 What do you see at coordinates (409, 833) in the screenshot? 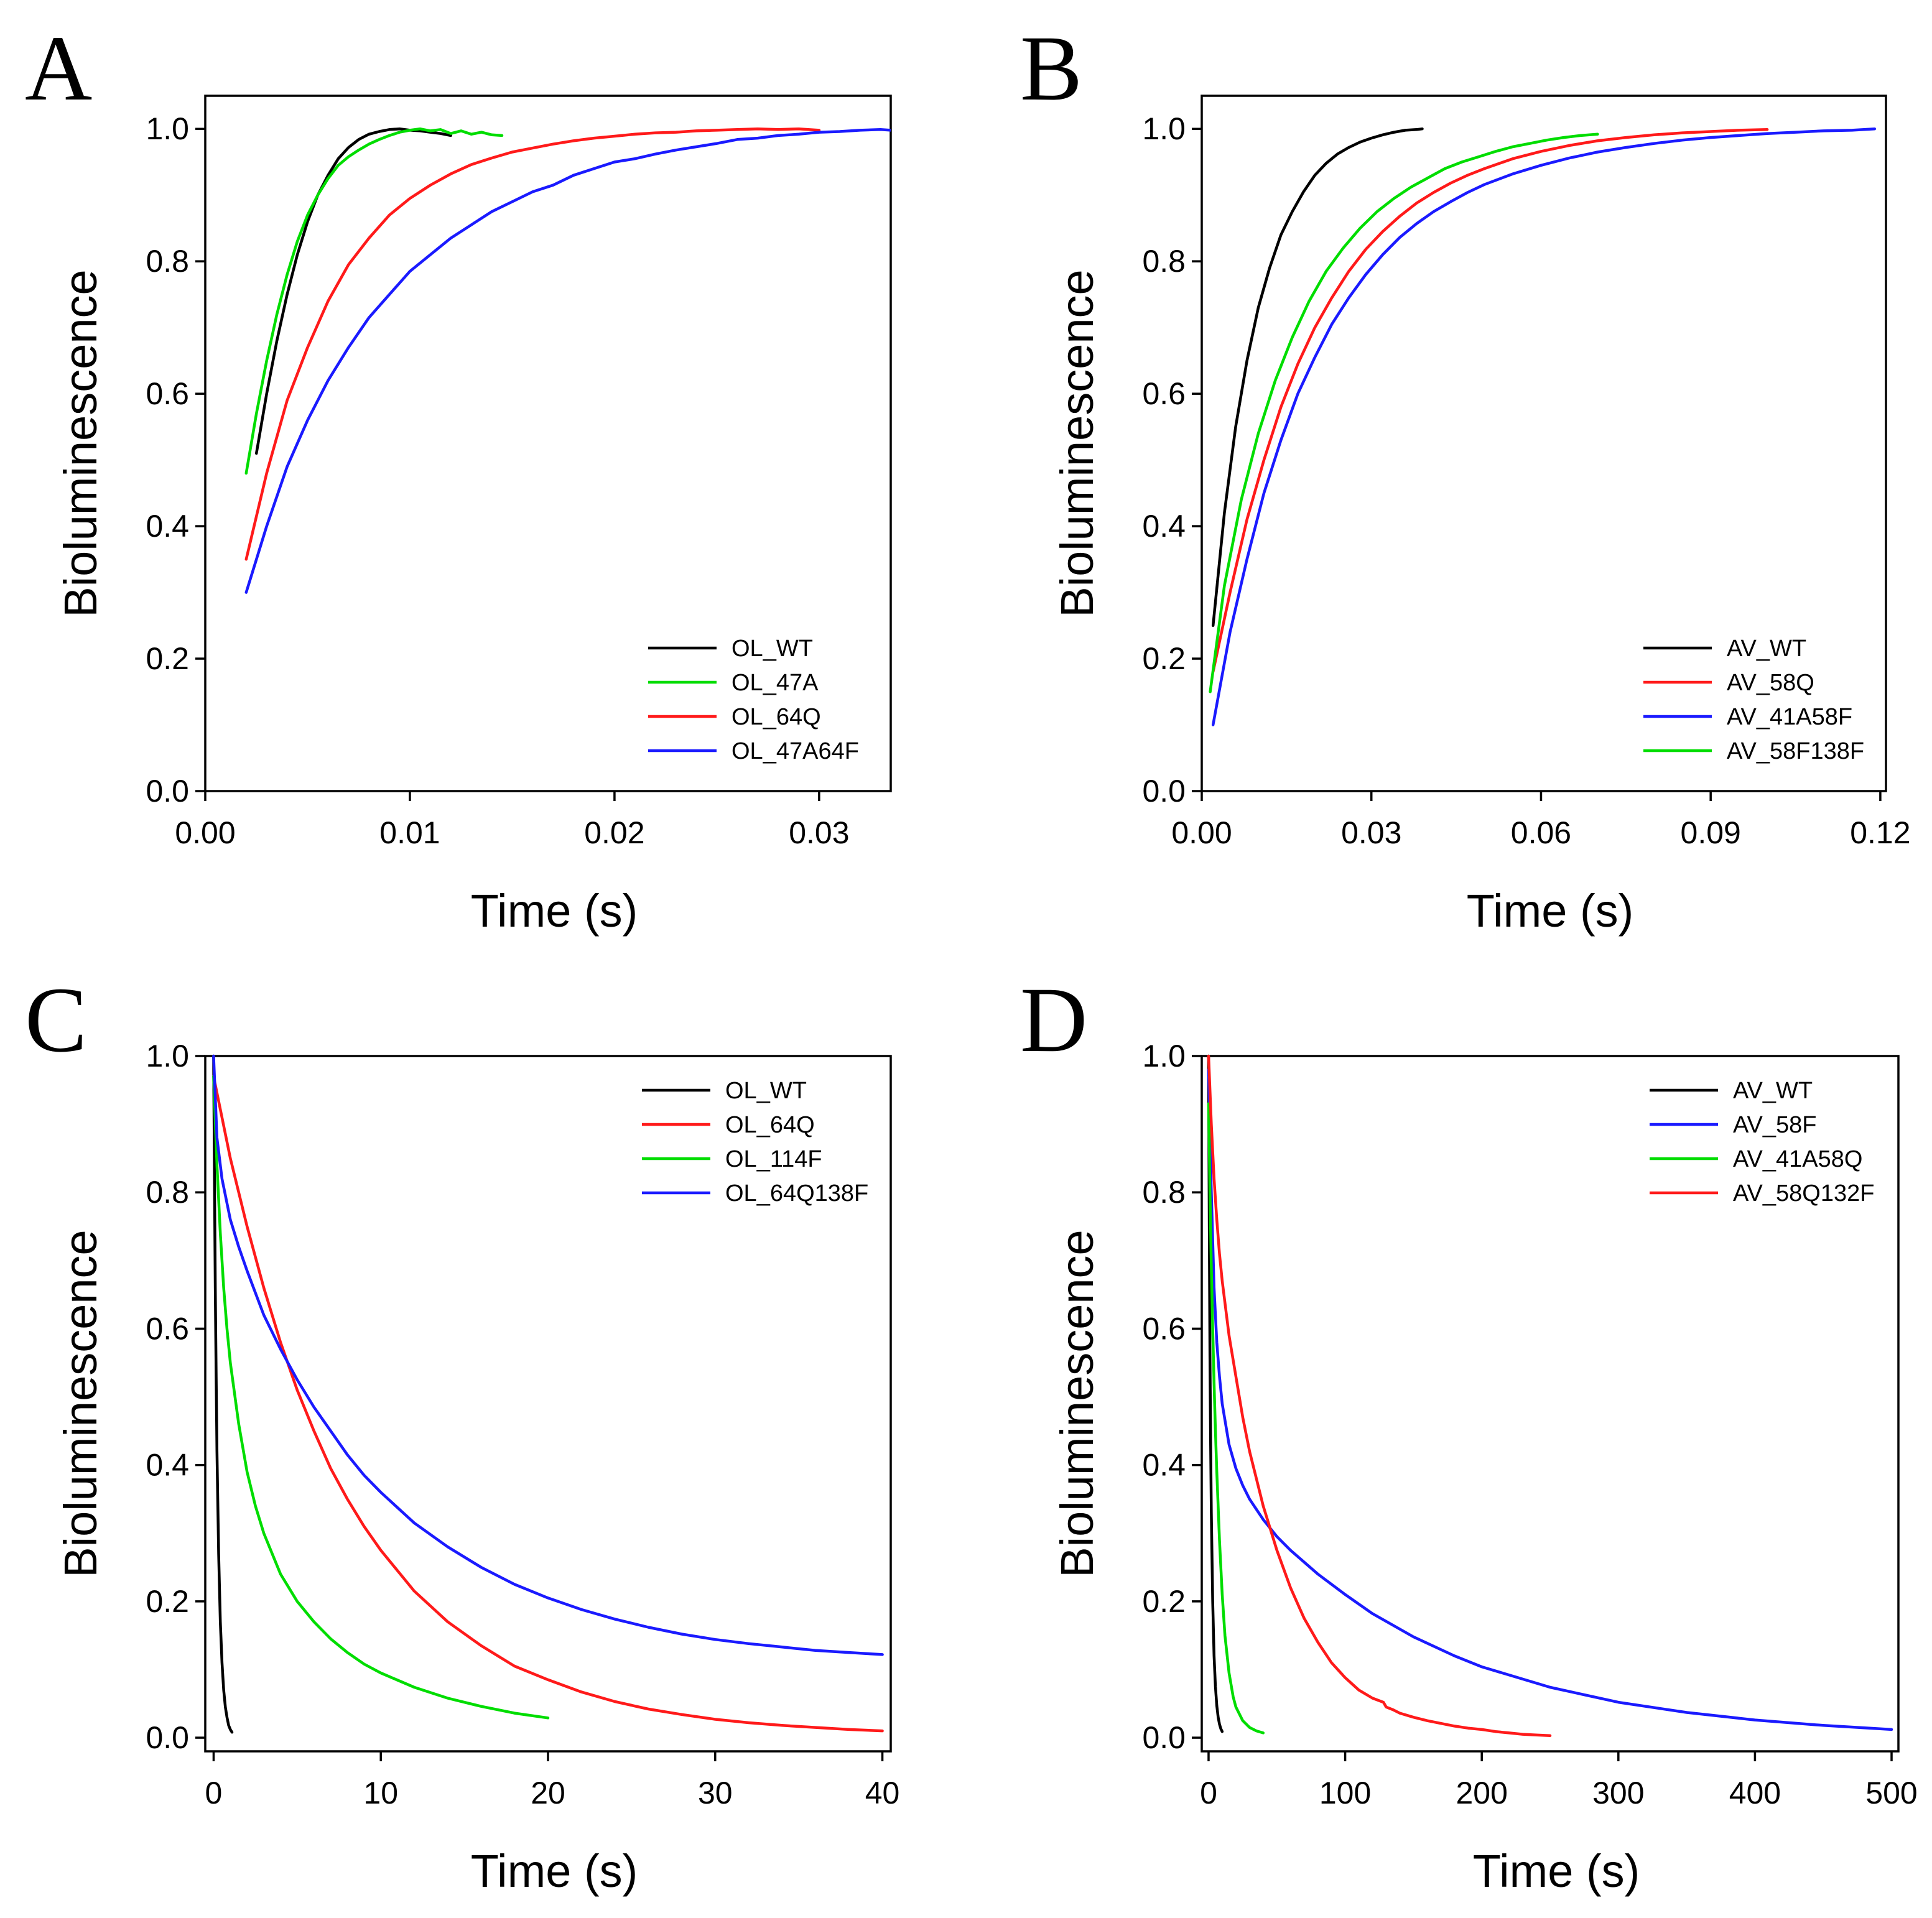
I see `x-tick-label: 0.01` at bounding box center [409, 833].